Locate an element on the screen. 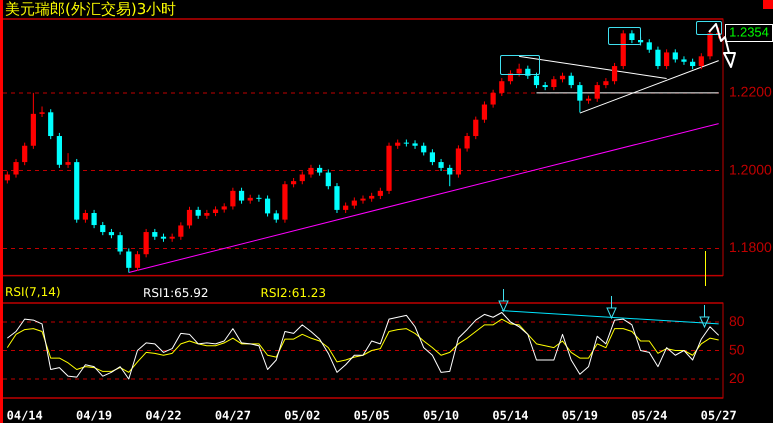  annotation: 1.2354 is located at coordinates (749, 32).